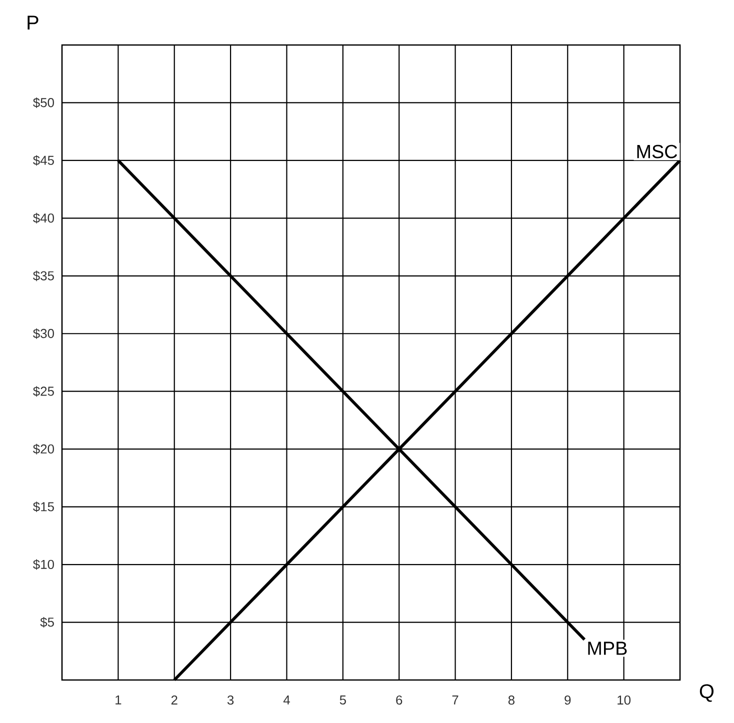  I want to click on y-tick-label: $10, so click(43, 564).